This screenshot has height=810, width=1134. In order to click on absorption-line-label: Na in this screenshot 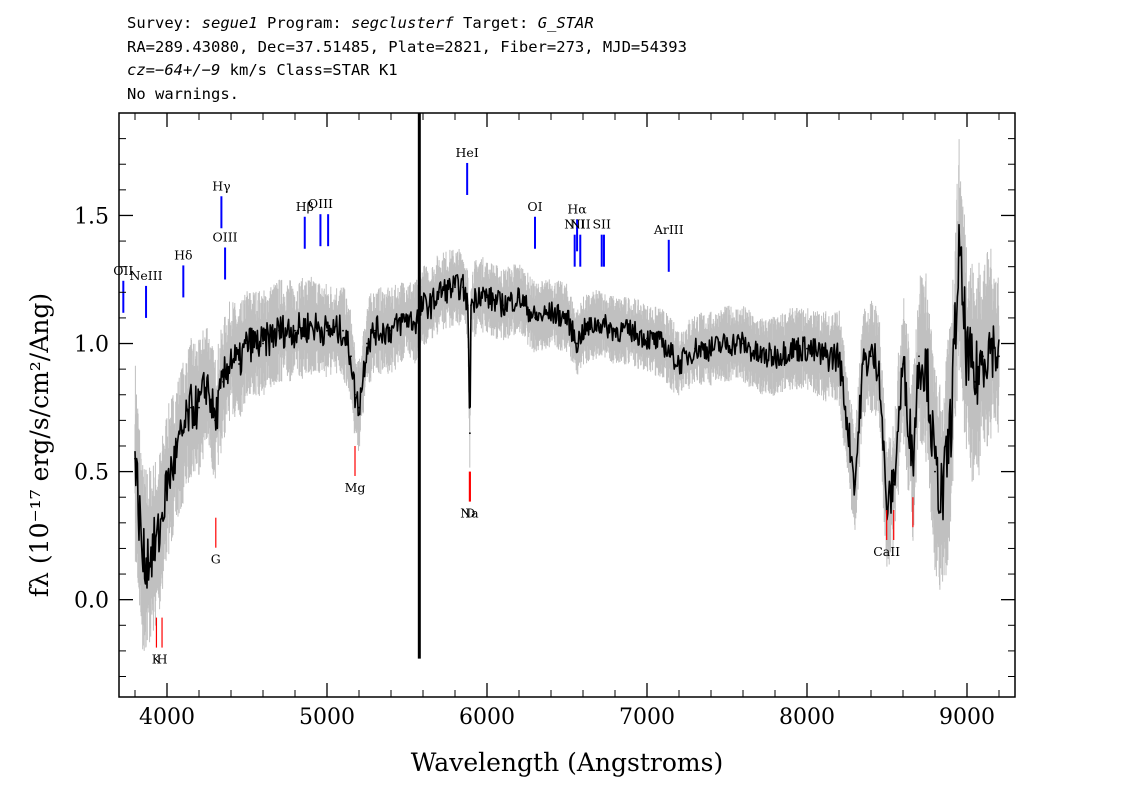, I will do `click(469, 513)`.